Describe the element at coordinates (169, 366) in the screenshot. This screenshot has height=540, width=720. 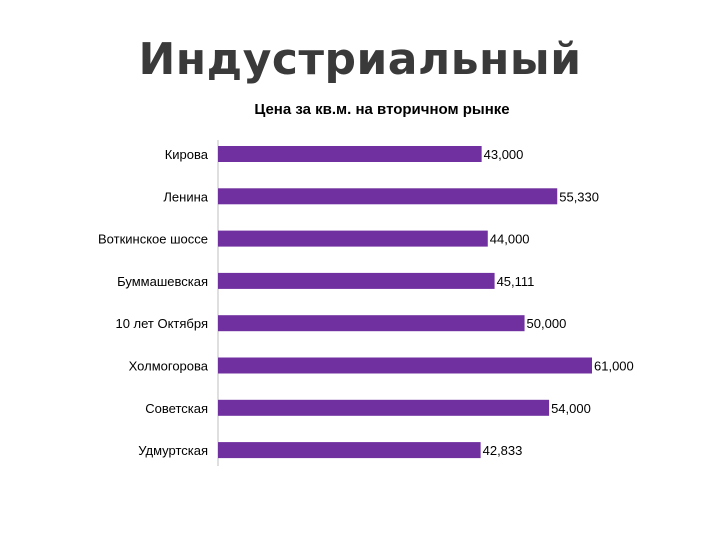
I see `category-label: Холмогорова` at that location.